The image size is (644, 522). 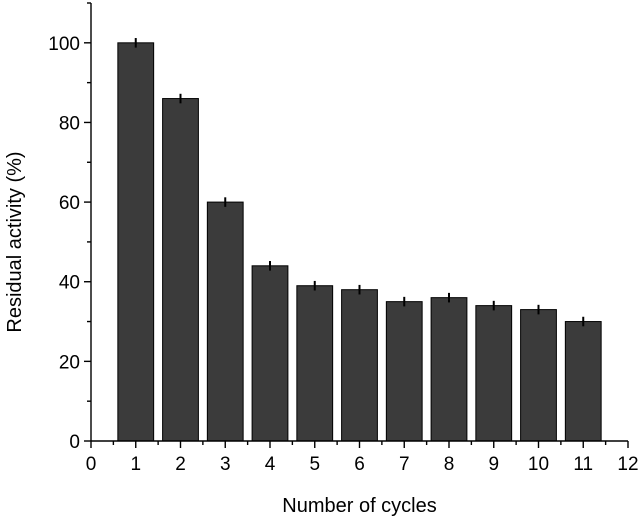 I want to click on x-axis-title: Number of cycles, so click(x=359, y=506).